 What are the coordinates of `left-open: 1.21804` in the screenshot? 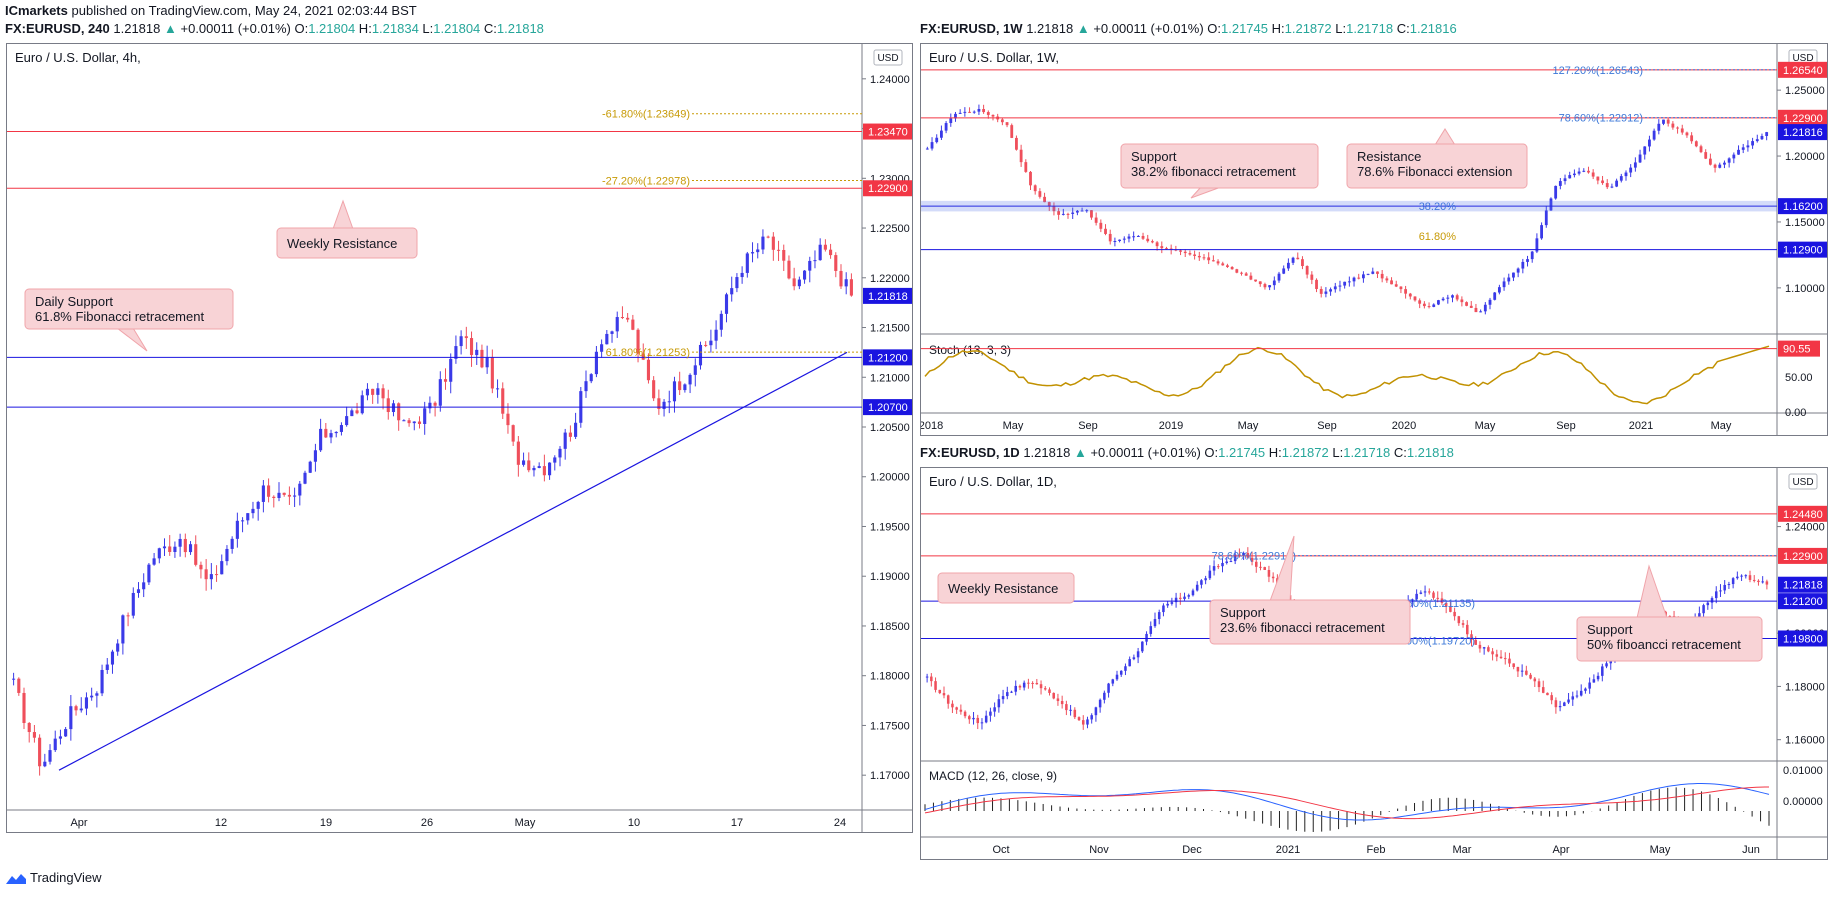 It's located at (332, 28).